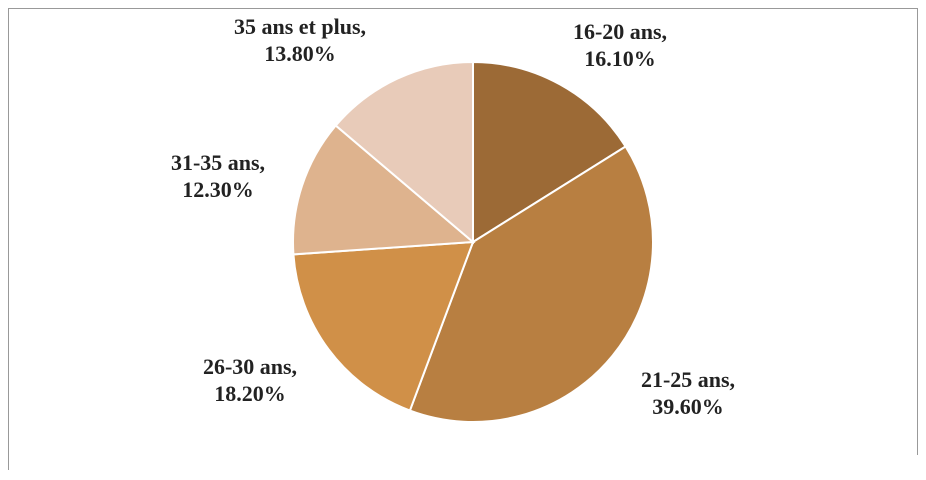 This screenshot has height=480, width=926. I want to click on slice-value-label: 13.80%, so click(300, 53).